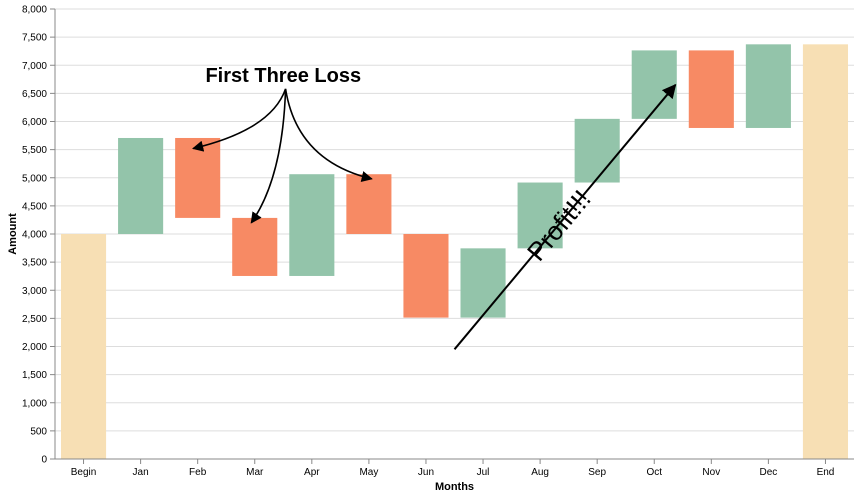 This screenshot has width=858, height=493. What do you see at coordinates (141, 185) in the screenshot?
I see `bar-jan` at bounding box center [141, 185].